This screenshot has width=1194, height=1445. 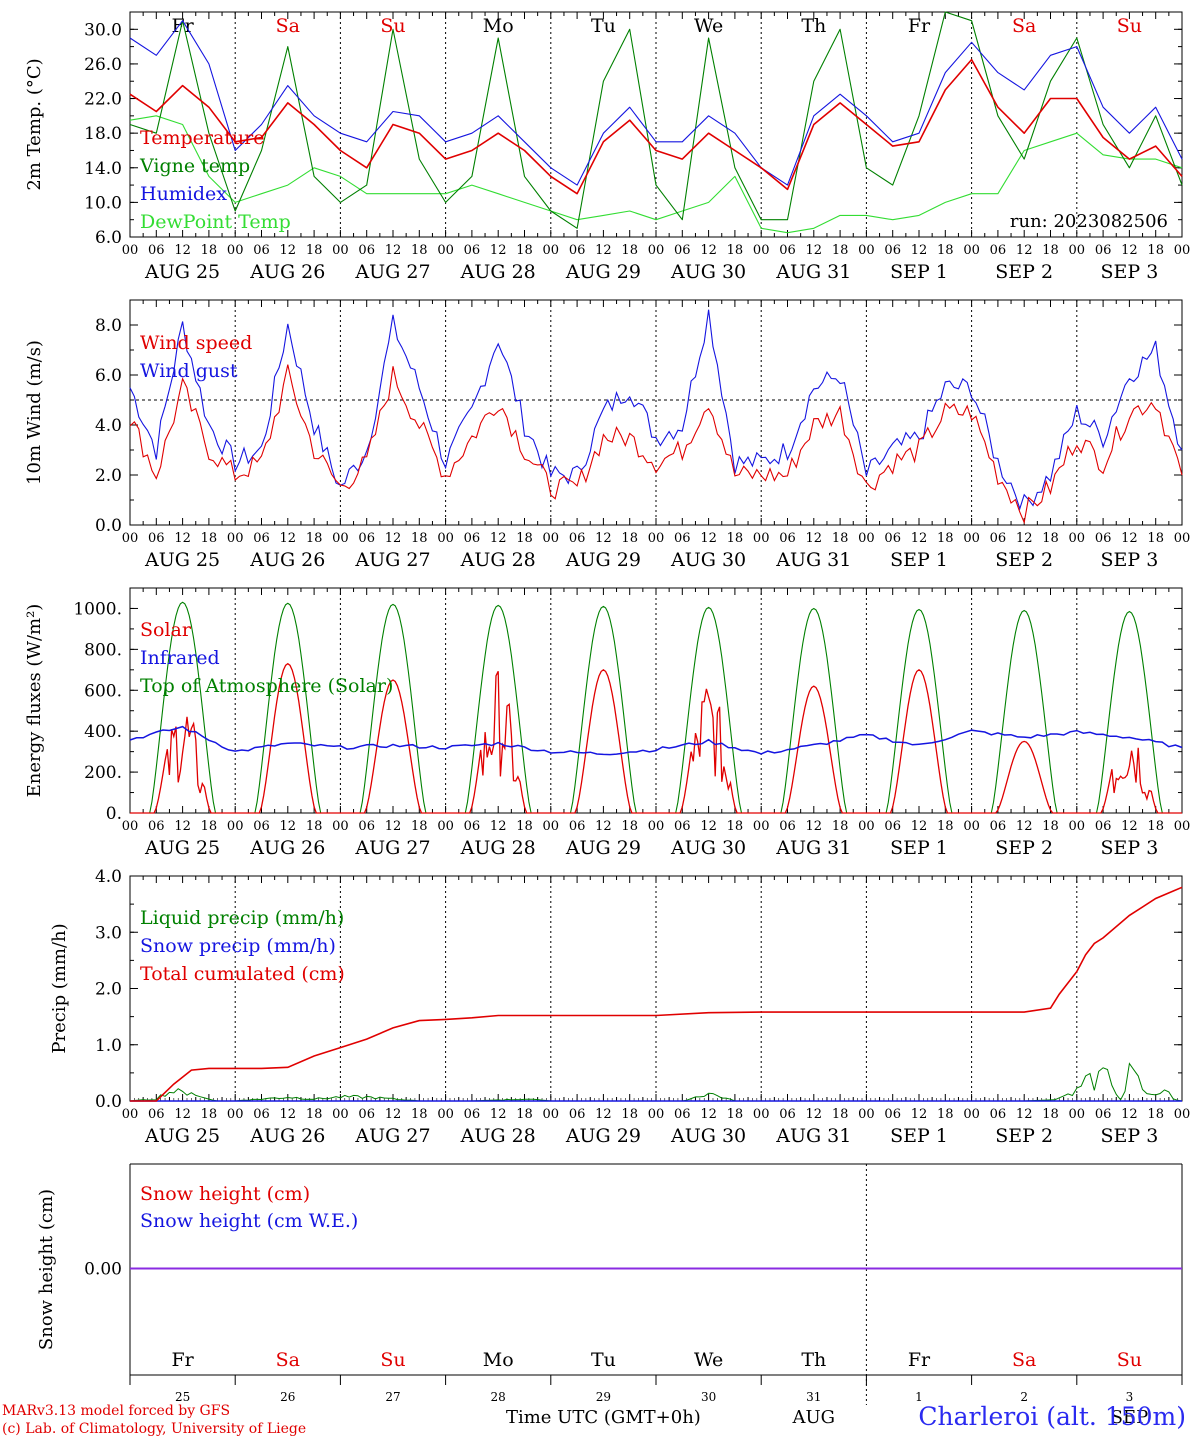 What do you see at coordinates (108, 933) in the screenshot?
I see `y-tick-label: 3.0` at bounding box center [108, 933].